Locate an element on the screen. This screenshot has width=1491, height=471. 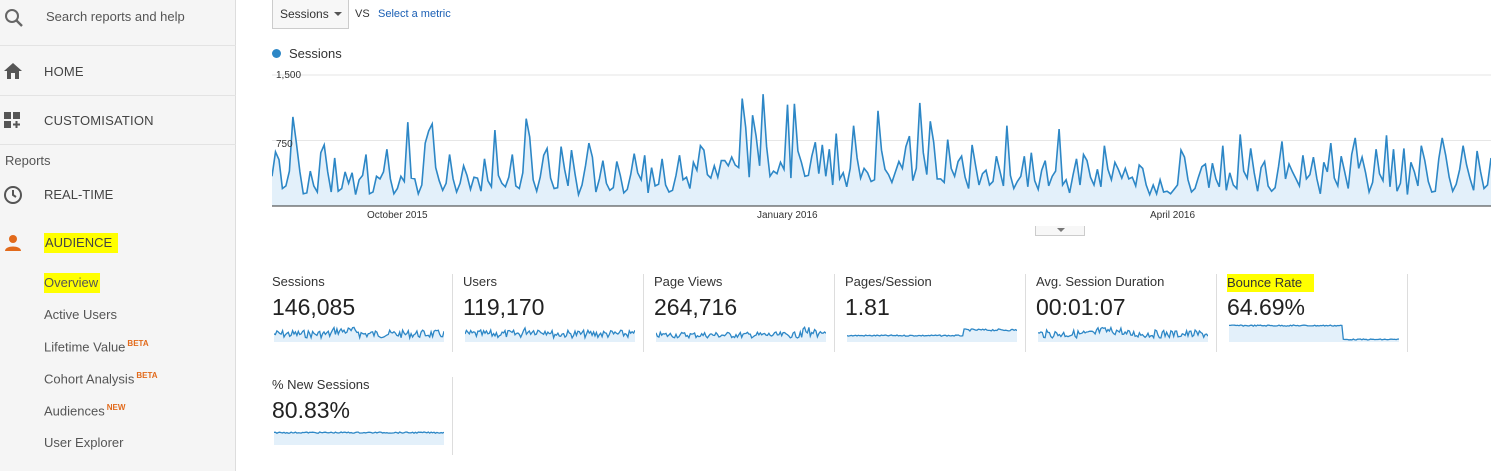
home-icon is located at coordinates (13, 73).